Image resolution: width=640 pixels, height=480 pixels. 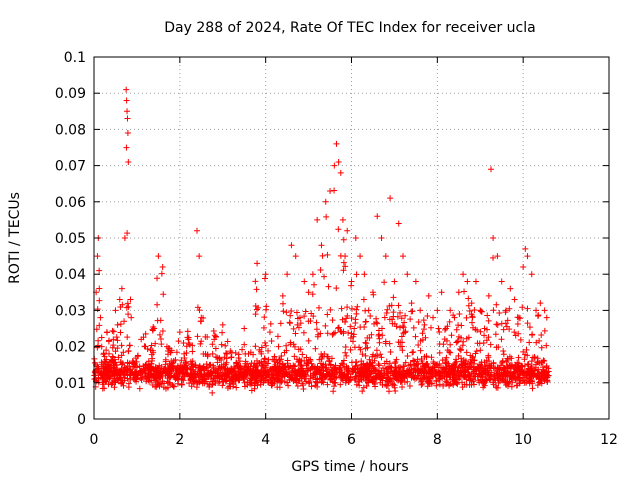 I want to click on x-axis-label: GPS time / hours, so click(x=349, y=467).